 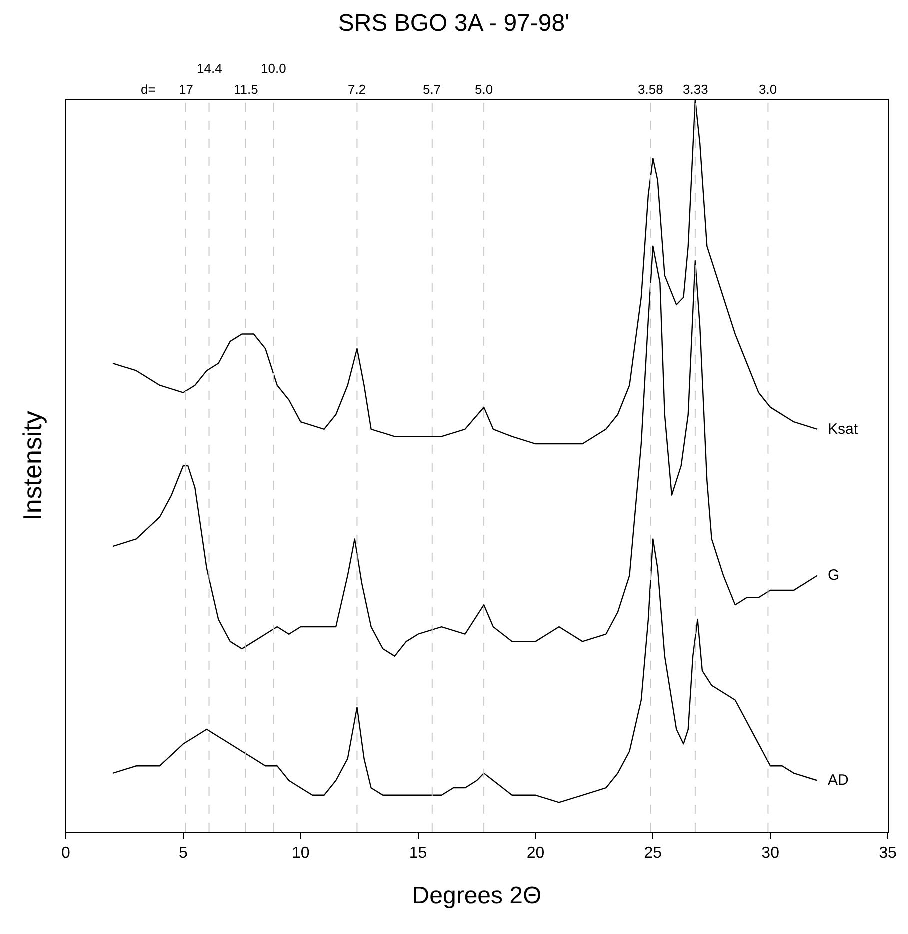 I want to click on text: 14.4, so click(x=209, y=68).